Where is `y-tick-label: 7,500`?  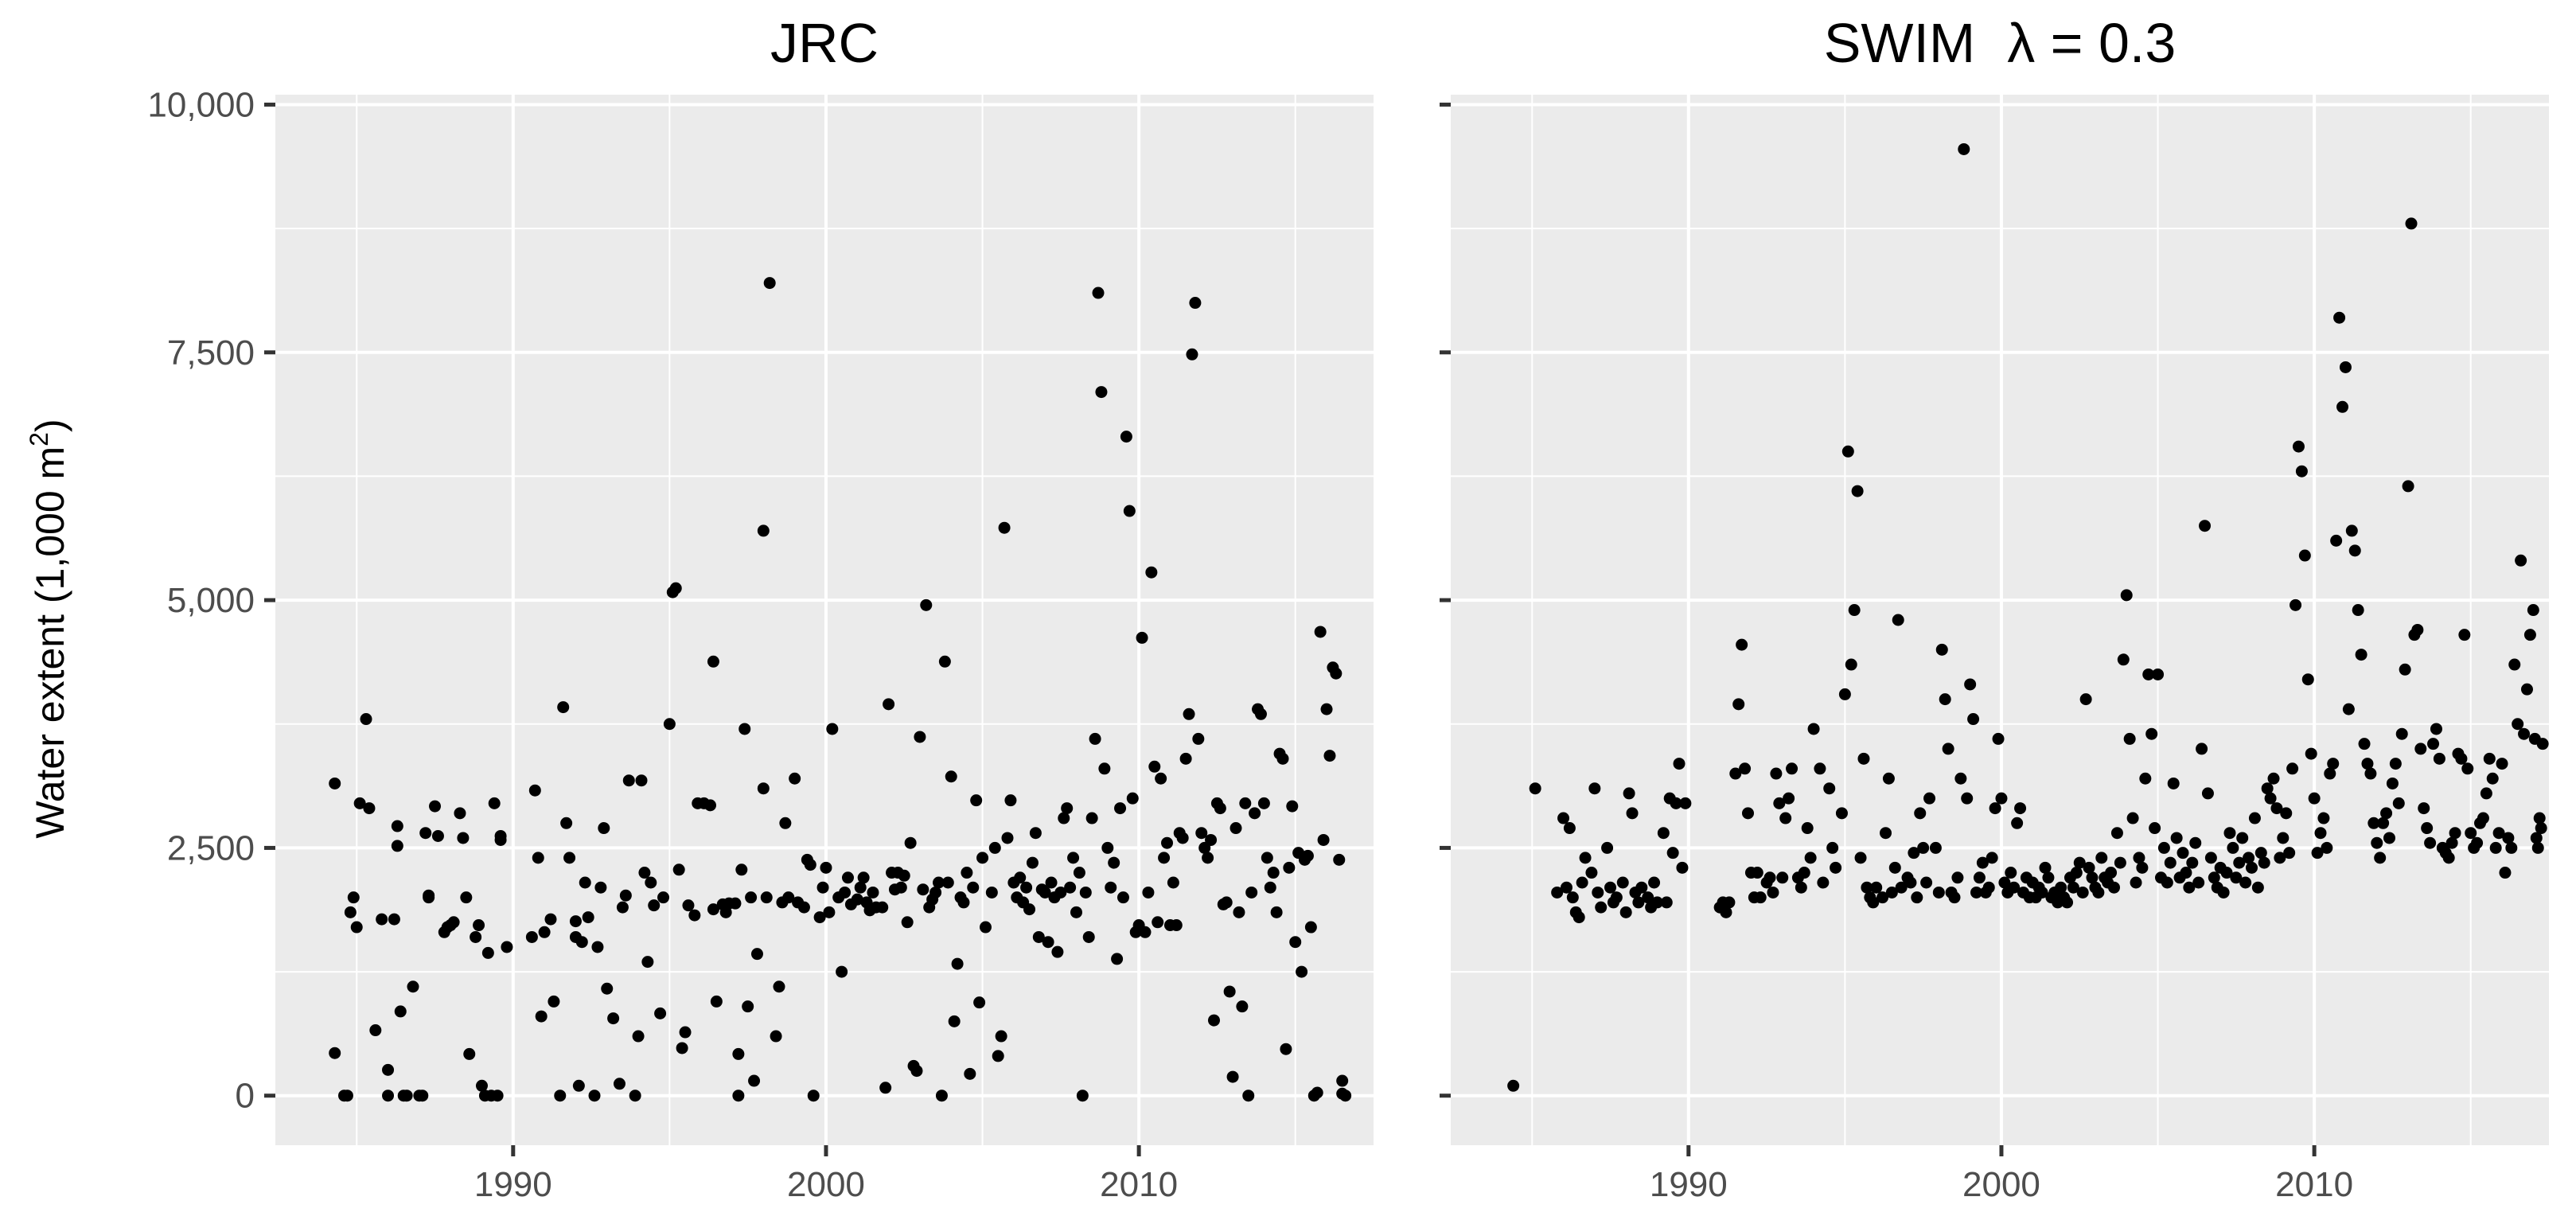 y-tick-label: 7,500 is located at coordinates (211, 352).